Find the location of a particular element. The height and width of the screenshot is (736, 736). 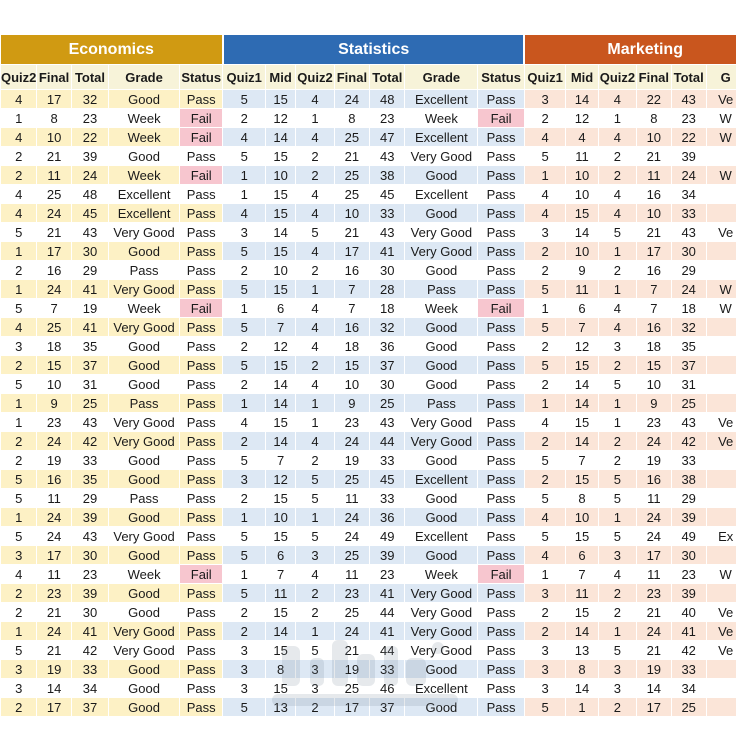

stat-cell: 1 is located at coordinates (315, 422).